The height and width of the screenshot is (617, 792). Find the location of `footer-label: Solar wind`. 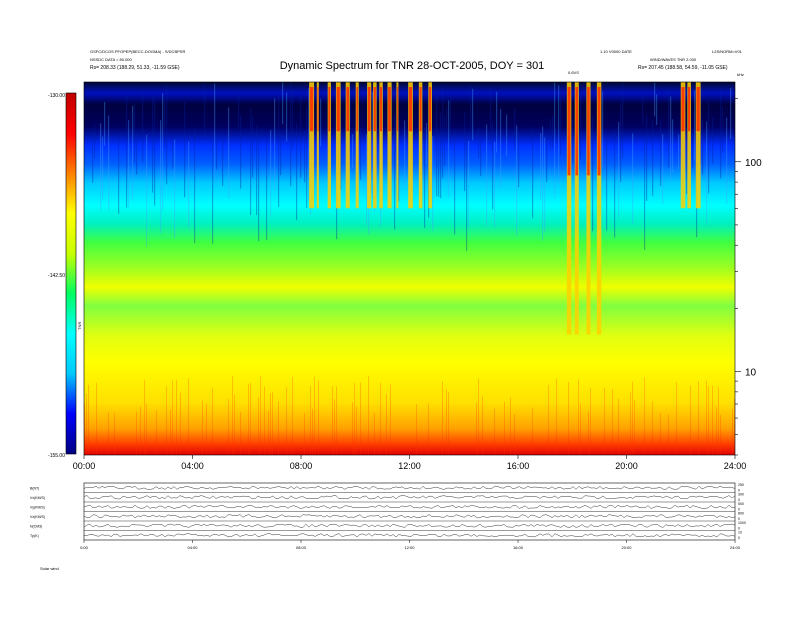

footer-label: Solar wind is located at coordinates (49, 568).